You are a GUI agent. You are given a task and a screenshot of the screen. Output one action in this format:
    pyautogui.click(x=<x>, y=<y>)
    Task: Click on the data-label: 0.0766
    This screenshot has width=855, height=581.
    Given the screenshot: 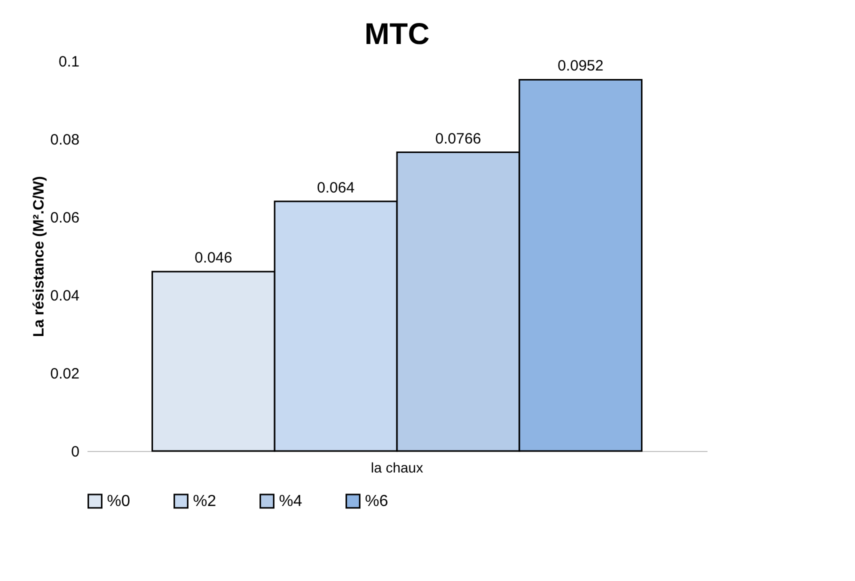 What is the action you would take?
    pyautogui.click(x=458, y=139)
    